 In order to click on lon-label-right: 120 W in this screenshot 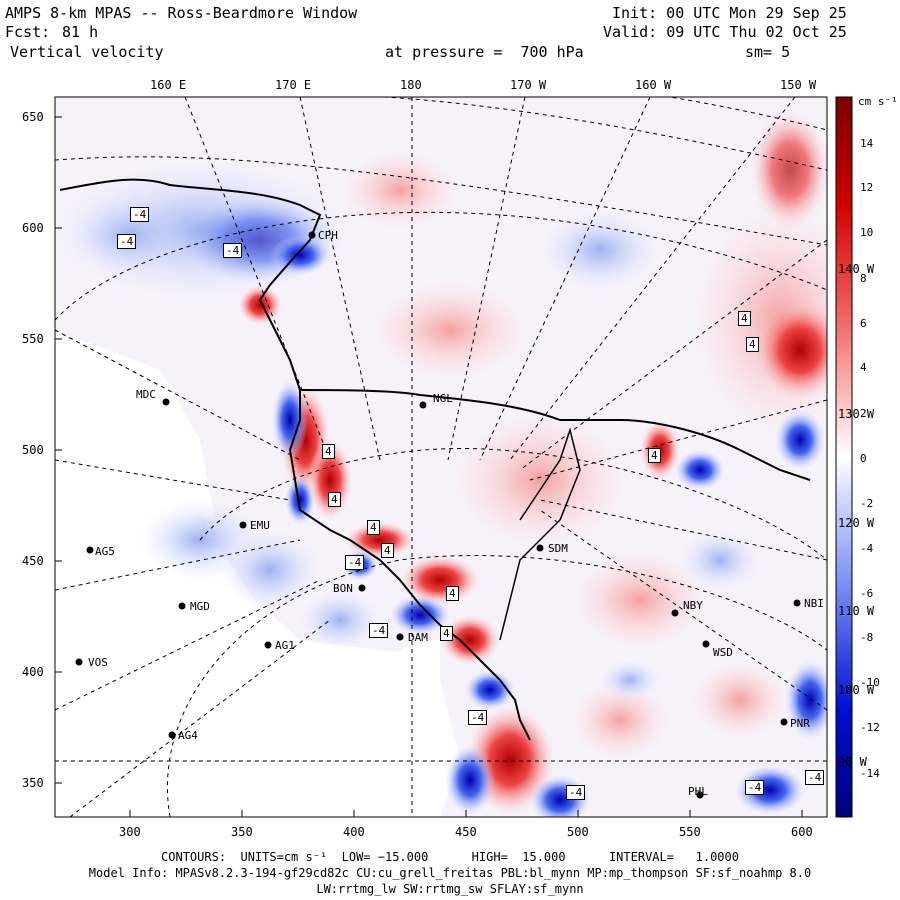, I will do `click(856, 523)`.